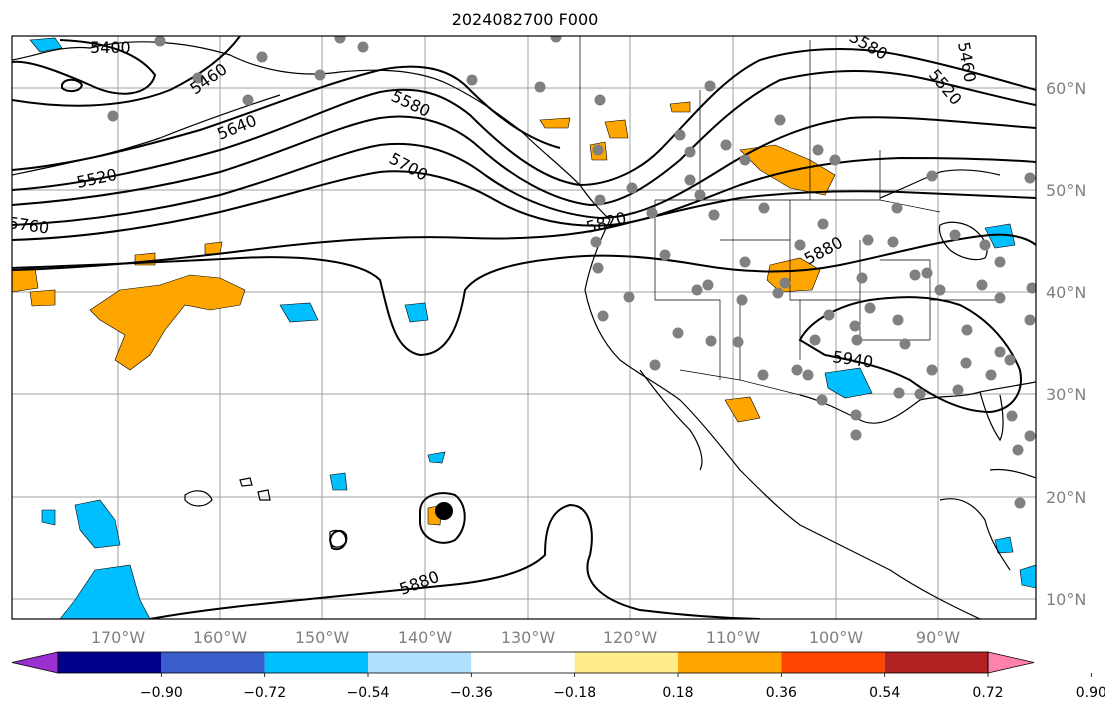  Describe the element at coordinates (574, 693) in the screenshot. I see `colorbar-tick-label: −0.18` at that location.